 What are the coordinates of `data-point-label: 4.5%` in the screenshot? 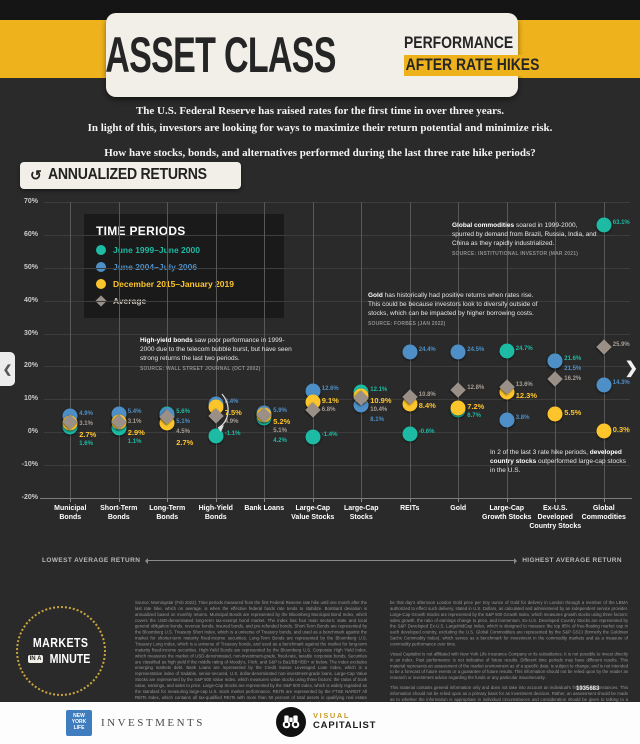 It's located at (183, 431).